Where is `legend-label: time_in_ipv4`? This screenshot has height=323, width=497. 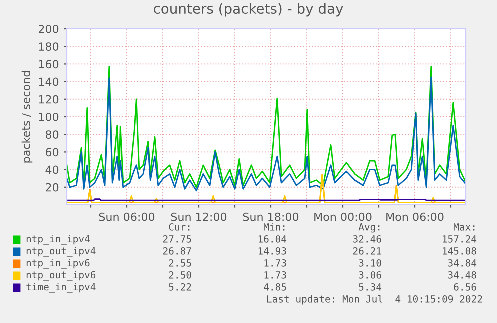 legend-label: time_in_ipv4 is located at coordinates (61, 288).